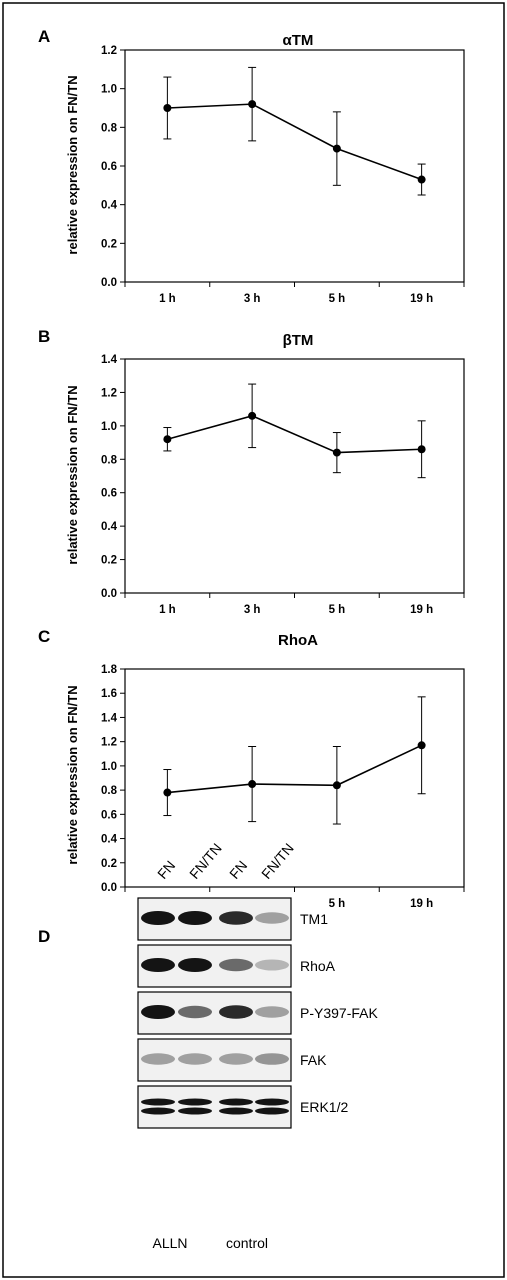 This screenshot has width=507, height=1280. I want to click on x-tick-label-b: 3 h, so click(252, 610).